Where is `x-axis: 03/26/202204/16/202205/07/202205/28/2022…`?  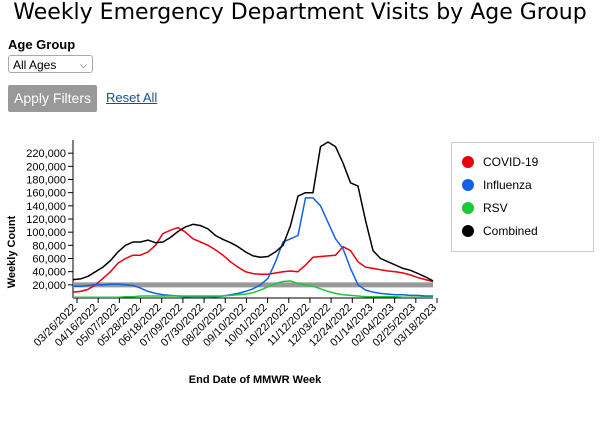 x-axis: 03/26/202204/16/202205/07/202205/28/2022… is located at coordinates (235, 323).